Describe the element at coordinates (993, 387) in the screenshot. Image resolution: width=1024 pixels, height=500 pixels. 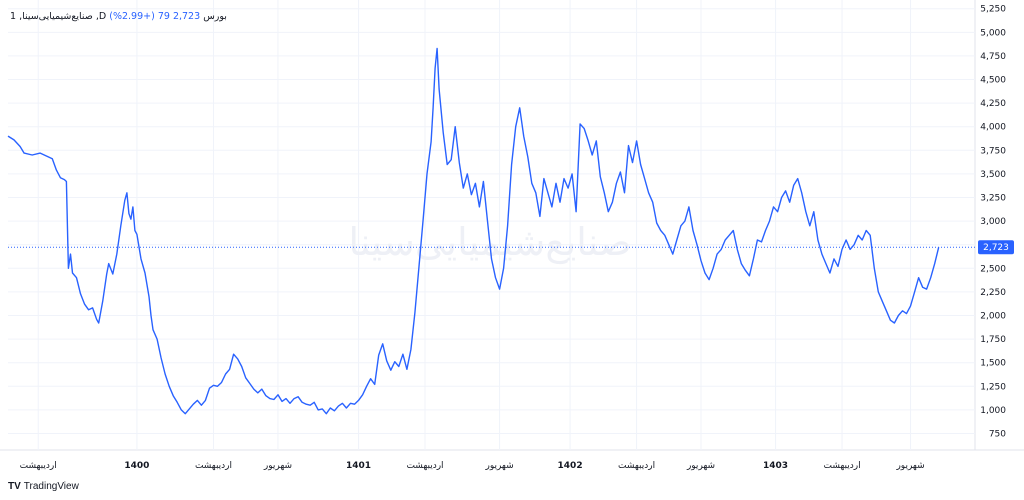
I see `y-tick-label: 1,250` at that location.